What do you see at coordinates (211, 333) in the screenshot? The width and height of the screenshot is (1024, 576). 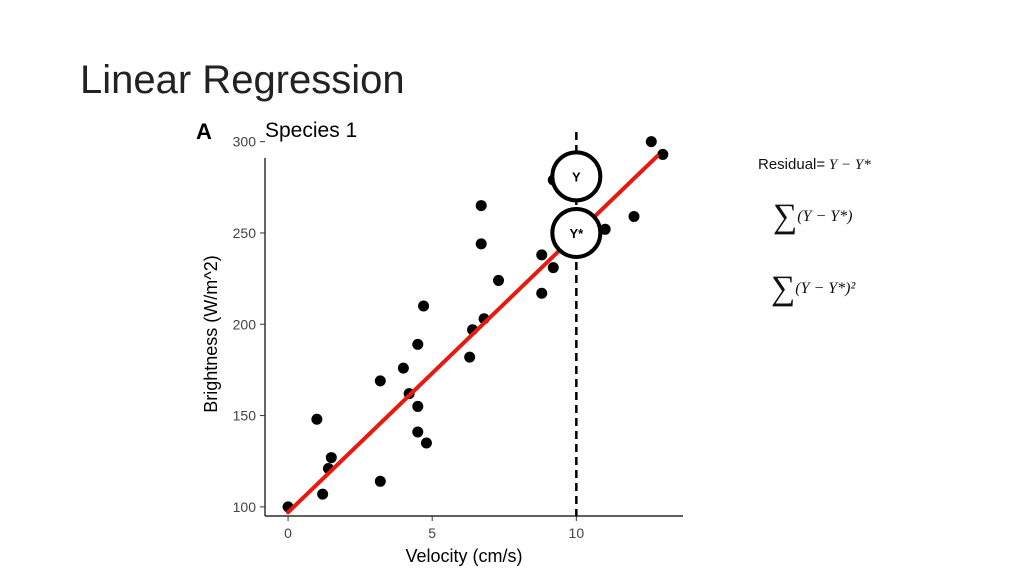 I see `y-axis-label: Brightness (W/m^2)` at bounding box center [211, 333].